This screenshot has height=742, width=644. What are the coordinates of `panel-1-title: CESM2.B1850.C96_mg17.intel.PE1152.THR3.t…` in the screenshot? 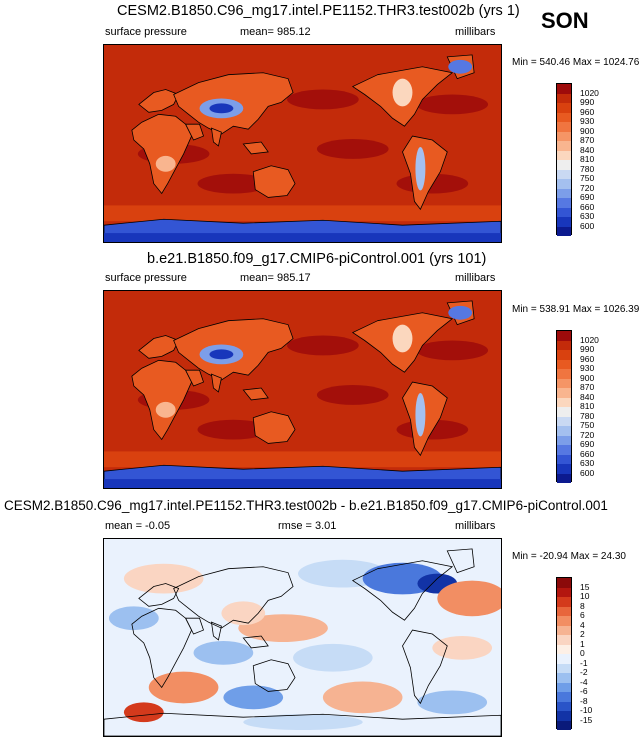 It's located at (318, 11).